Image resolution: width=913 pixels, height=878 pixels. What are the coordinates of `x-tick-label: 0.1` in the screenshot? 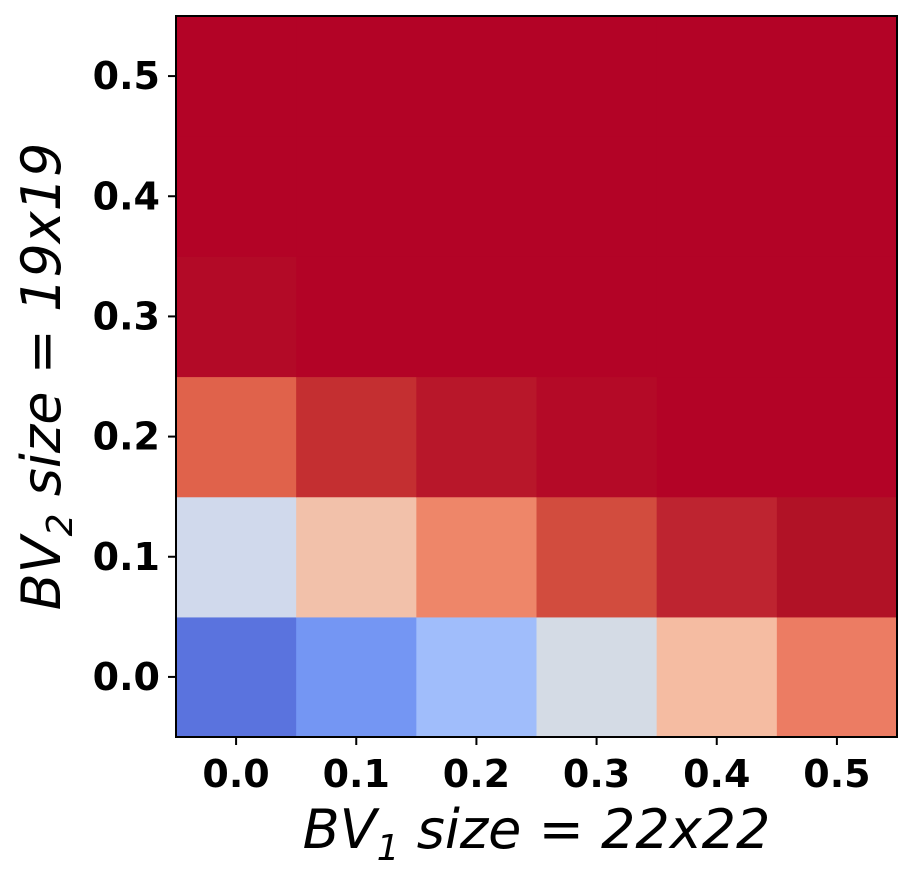 It's located at (356, 774).